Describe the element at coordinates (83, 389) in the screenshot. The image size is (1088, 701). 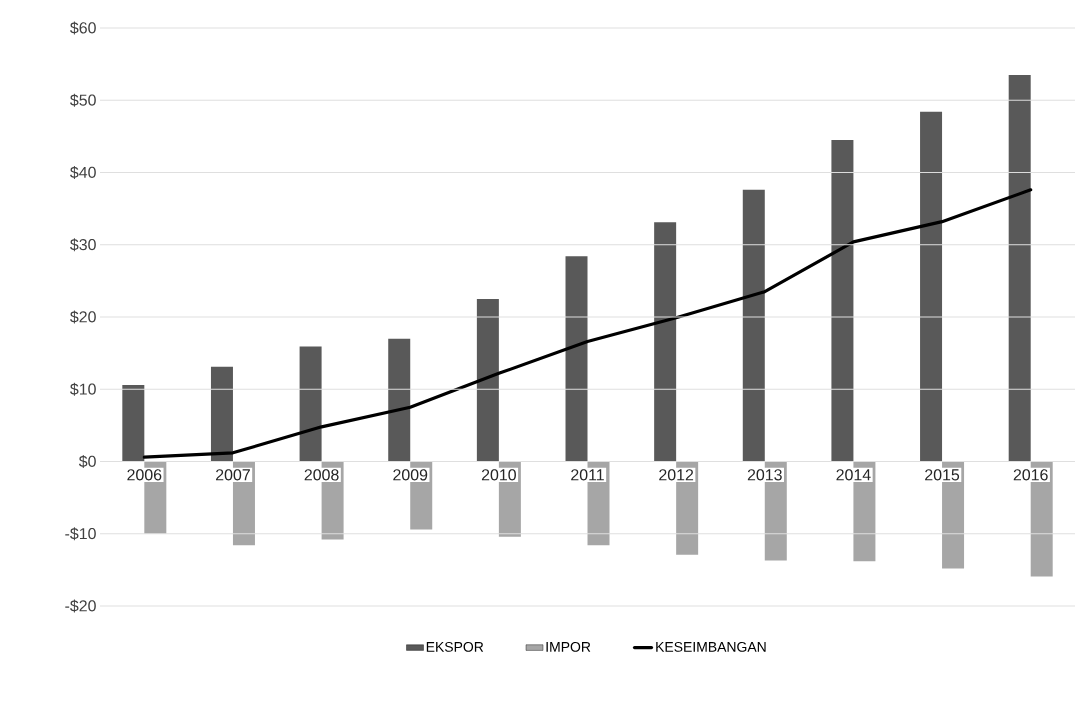
I see `y-tick-label: $10` at that location.